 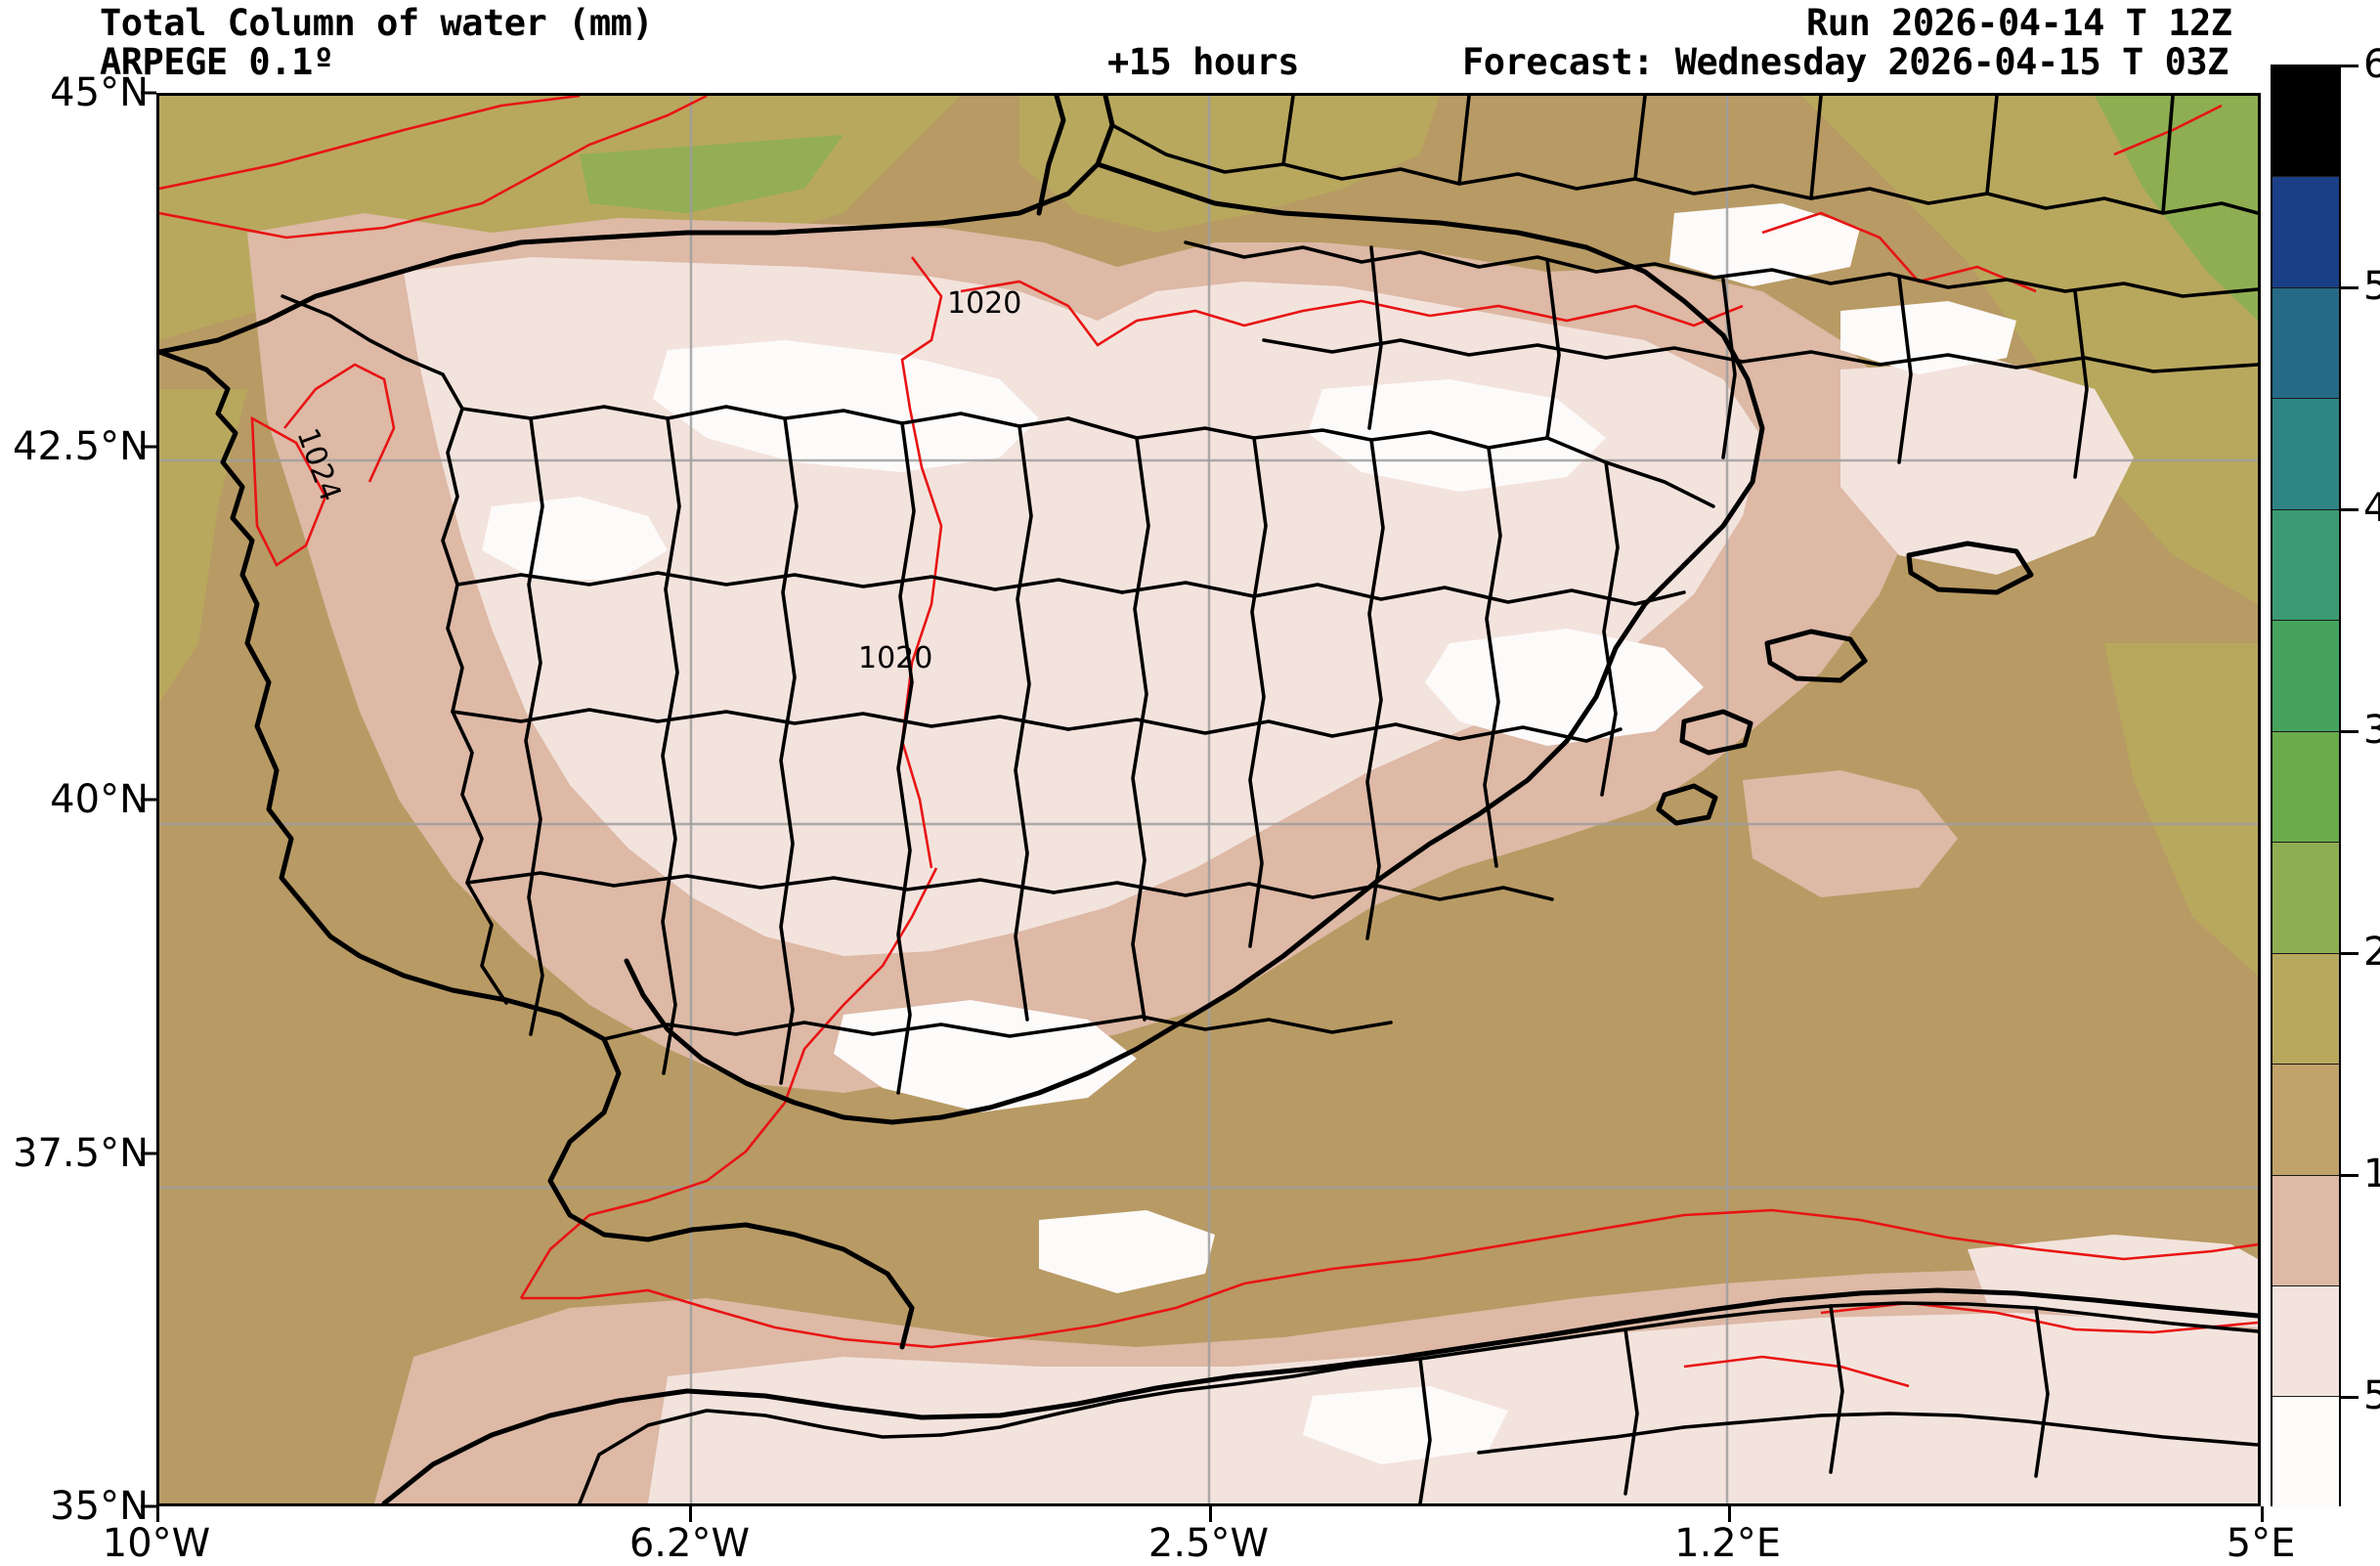 I want to click on y-axis-tick-label: 42.5°N, so click(x=81, y=446).